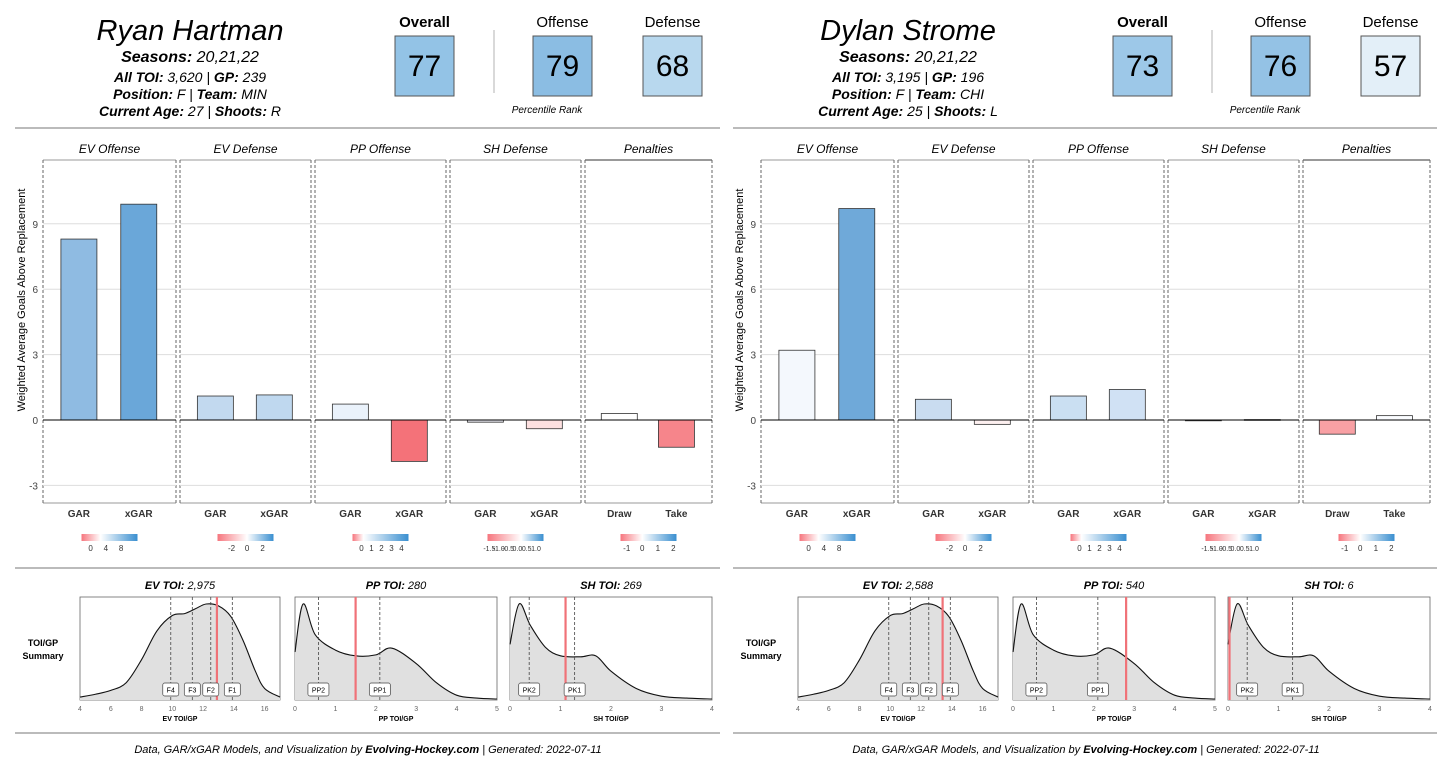 The image size is (1437, 765). I want to click on y-tick-label: -3, so click(33, 486).